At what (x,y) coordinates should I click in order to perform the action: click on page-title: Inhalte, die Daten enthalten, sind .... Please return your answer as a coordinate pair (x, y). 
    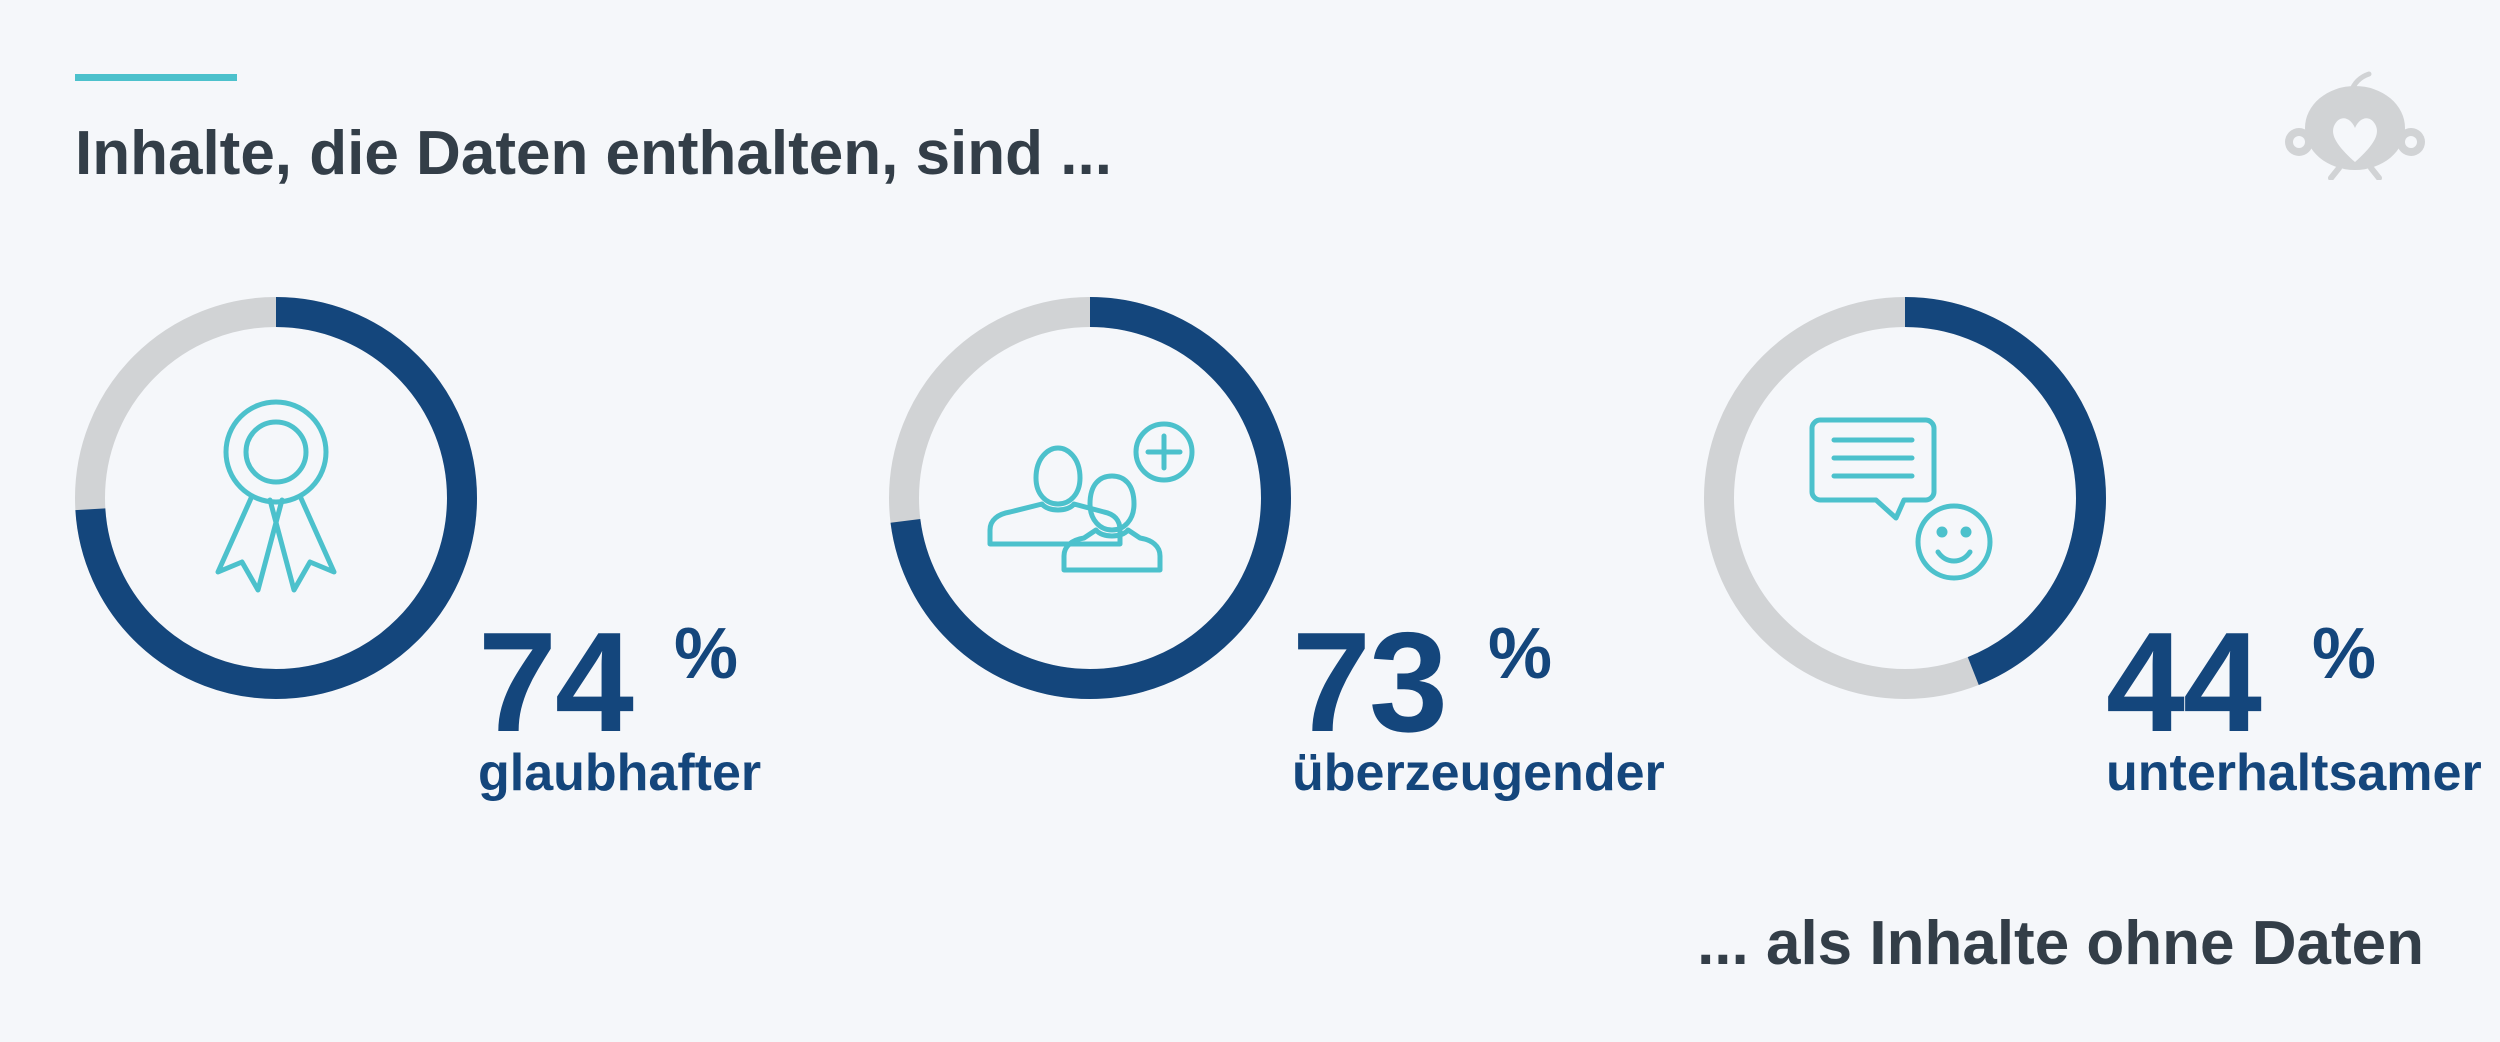
    Looking at the image, I should click on (593, 153).